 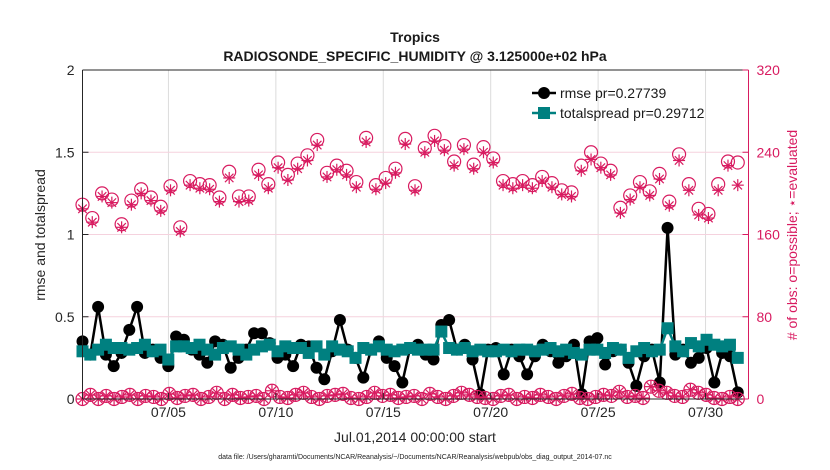 What do you see at coordinates (275, 412) in the screenshot?
I see `x-tick-label: 07/10` at bounding box center [275, 412].